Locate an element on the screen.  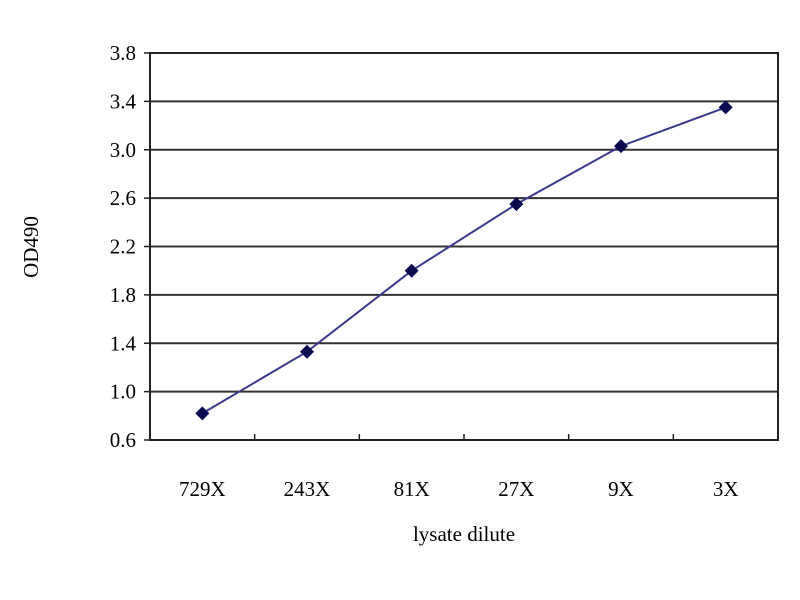
y-tick-label: 1.8 is located at coordinates (123, 295).